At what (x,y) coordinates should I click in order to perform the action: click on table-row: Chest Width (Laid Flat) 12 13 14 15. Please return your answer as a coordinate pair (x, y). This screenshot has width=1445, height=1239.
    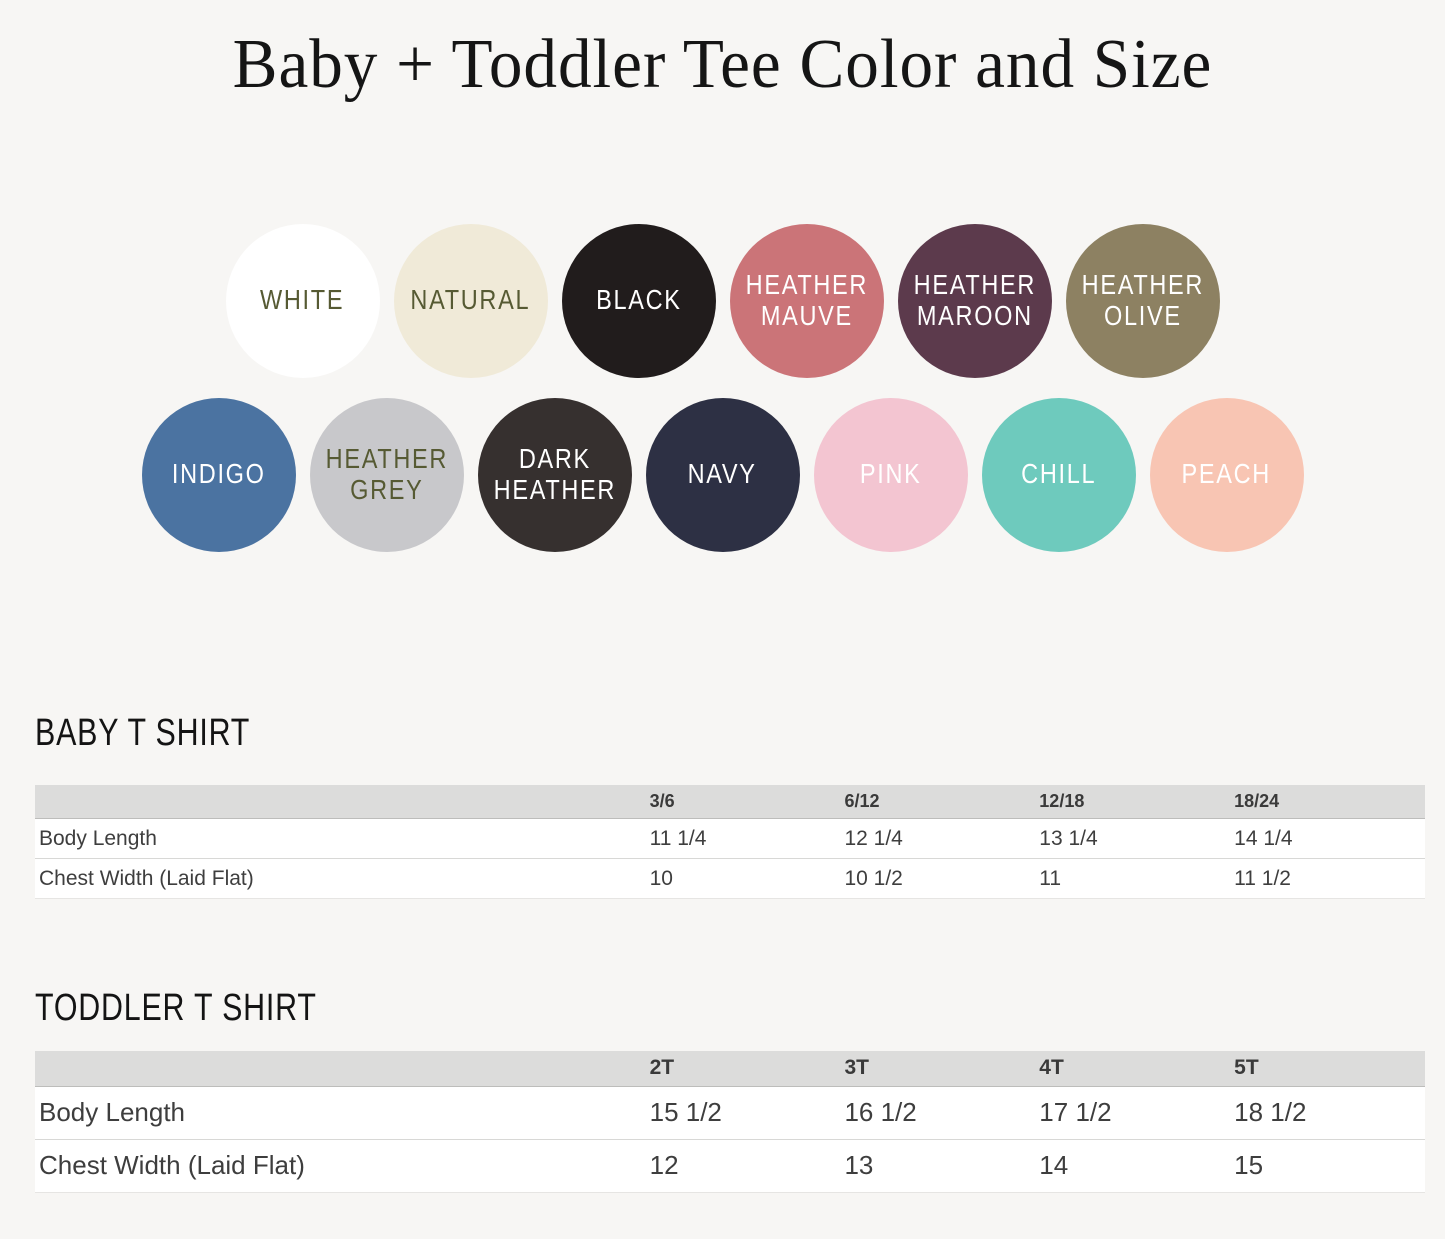
    Looking at the image, I should click on (730, 1166).